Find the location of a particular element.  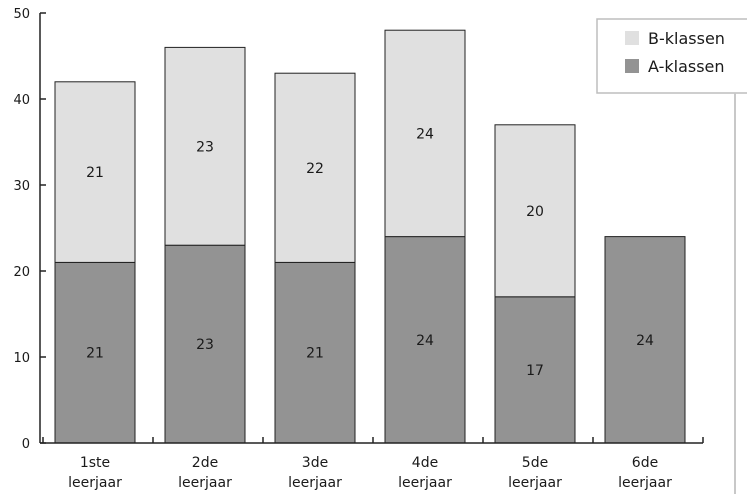

data-label-a-4: 24 is located at coordinates (425, 341).